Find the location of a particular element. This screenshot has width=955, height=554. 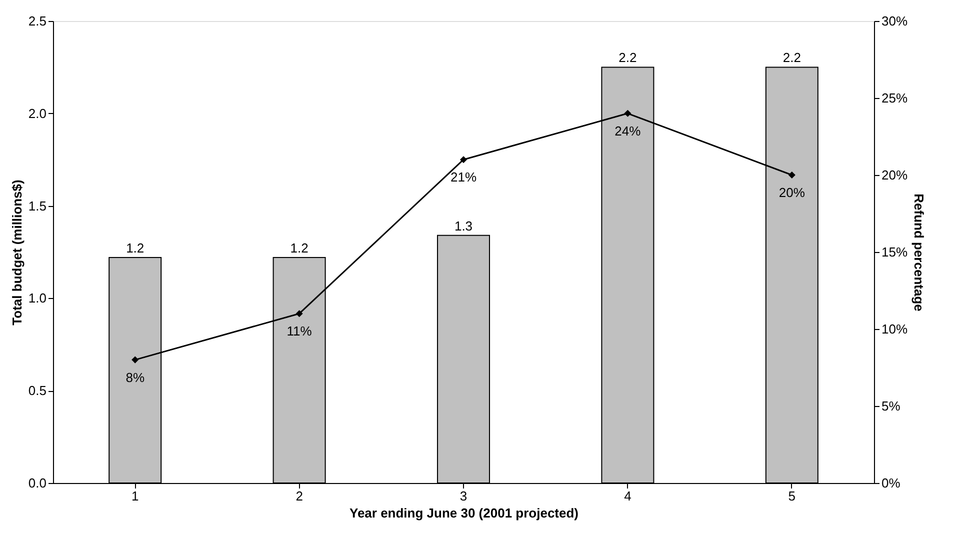

y2-tick-label: 25% is located at coordinates (895, 98).